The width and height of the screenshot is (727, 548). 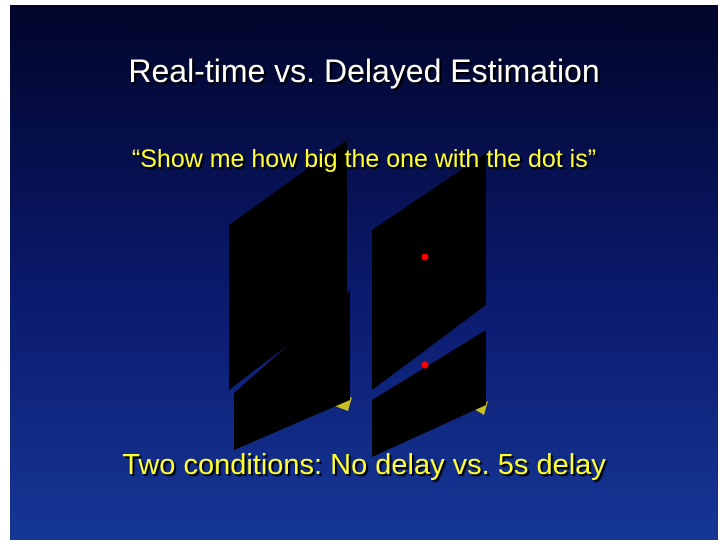 I want to click on slide-title: Real-time vs. Delayed Estimation, so click(x=364, y=71).